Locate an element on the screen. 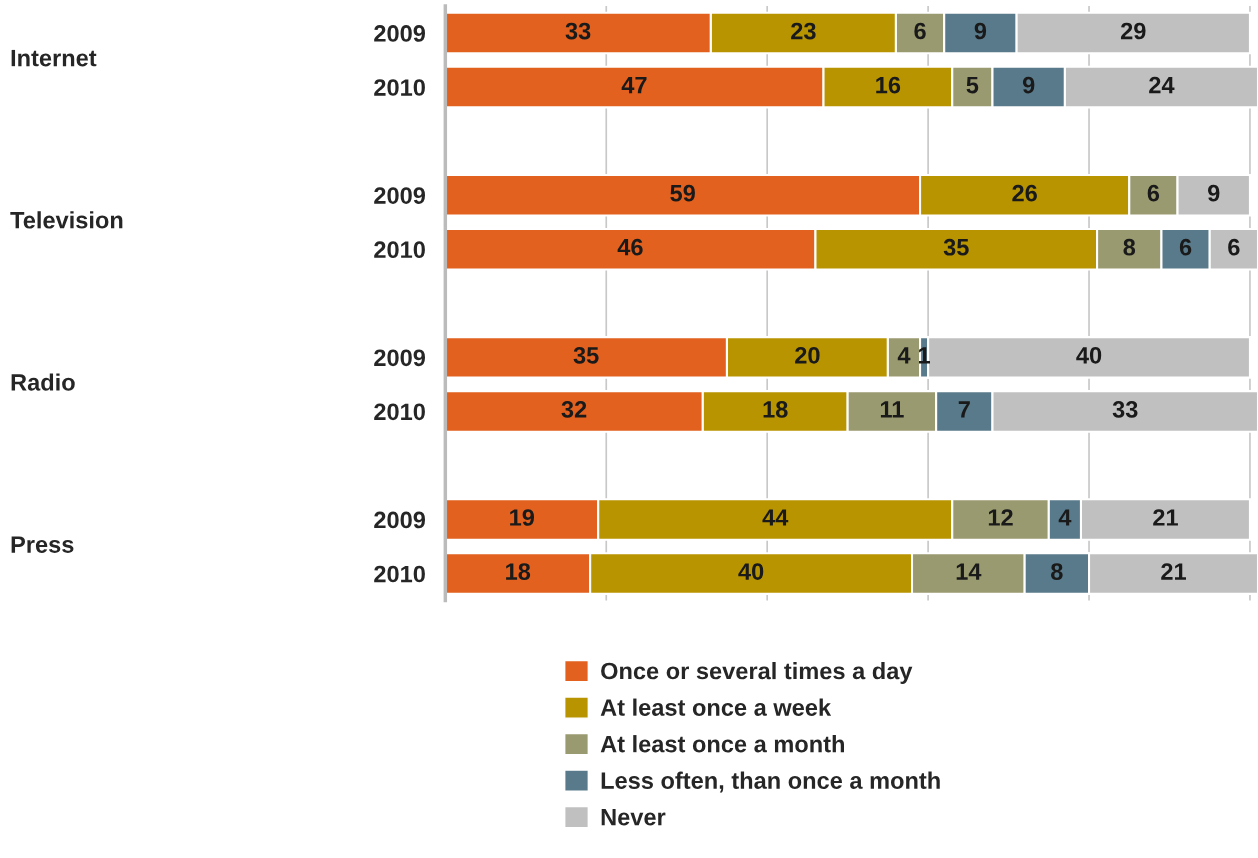 This screenshot has width=1258, height=858. data-label: 11 is located at coordinates (892, 409).